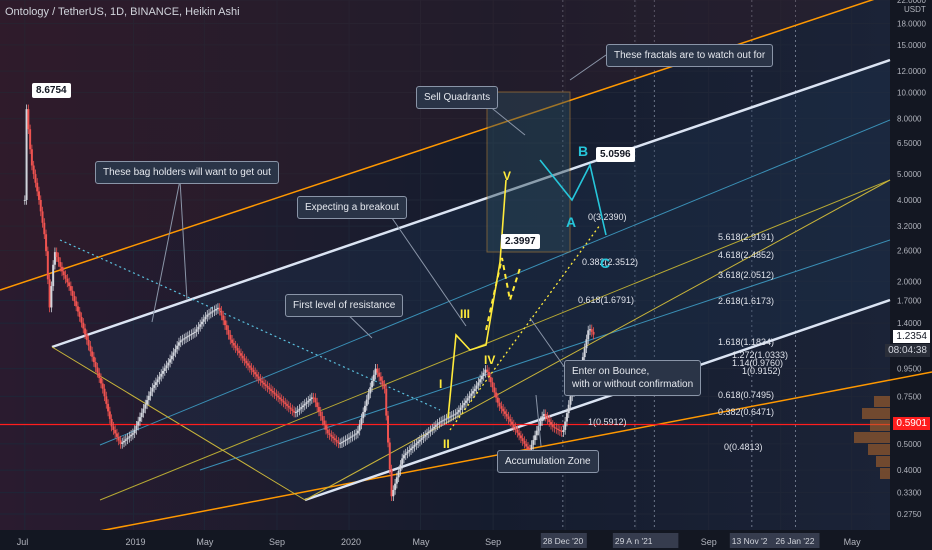  Describe the element at coordinates (465, 314) in the screenshot. I see `wave-label-III: III` at that location.